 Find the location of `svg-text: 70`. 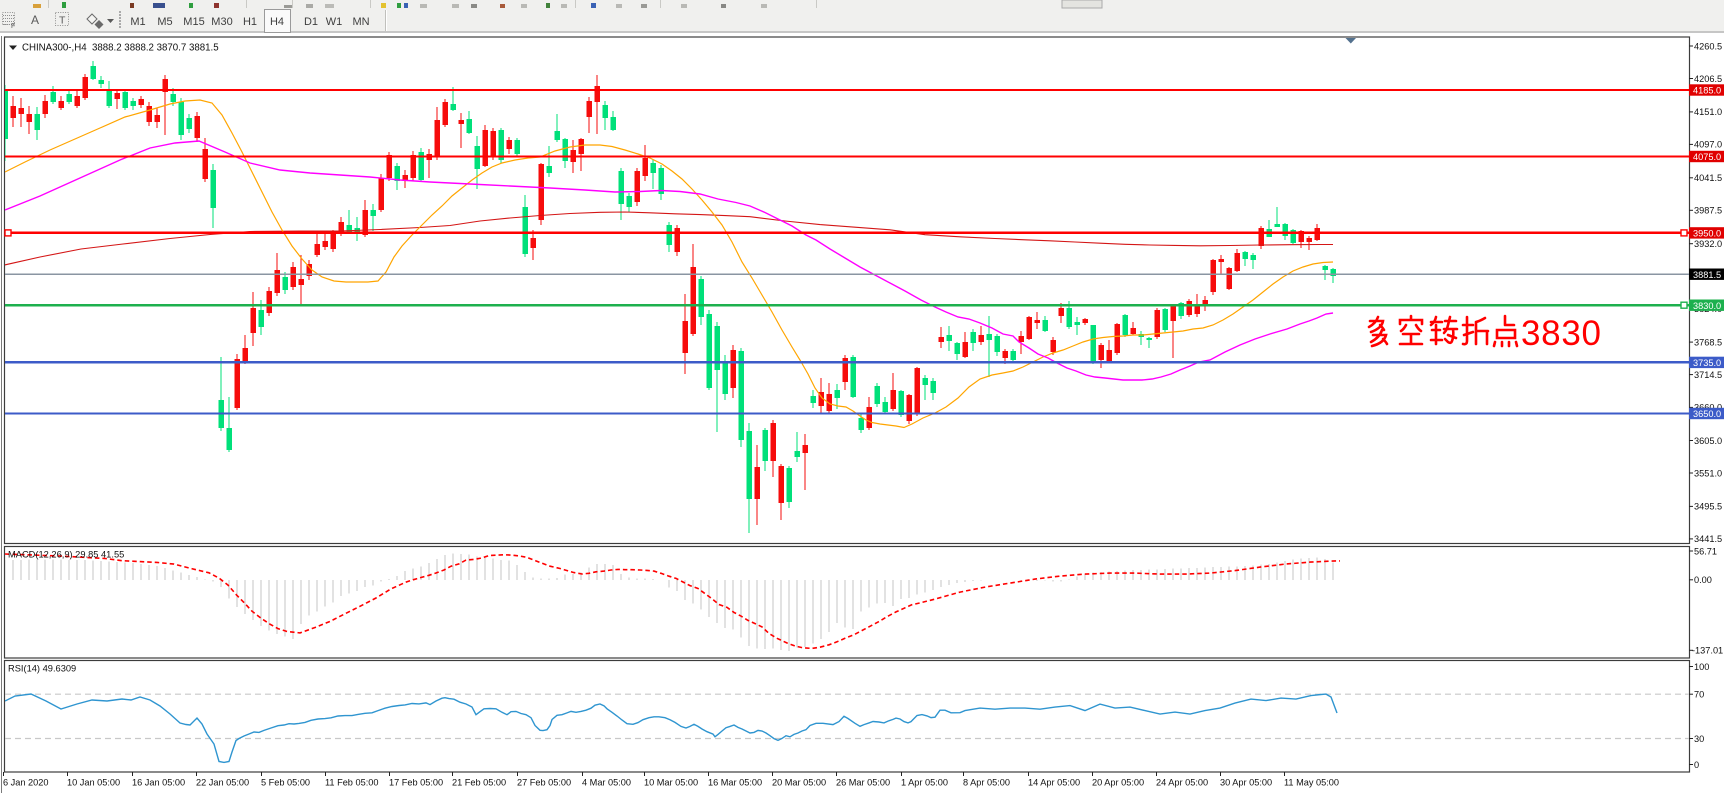

svg-text: 70 is located at coordinates (1699, 695).